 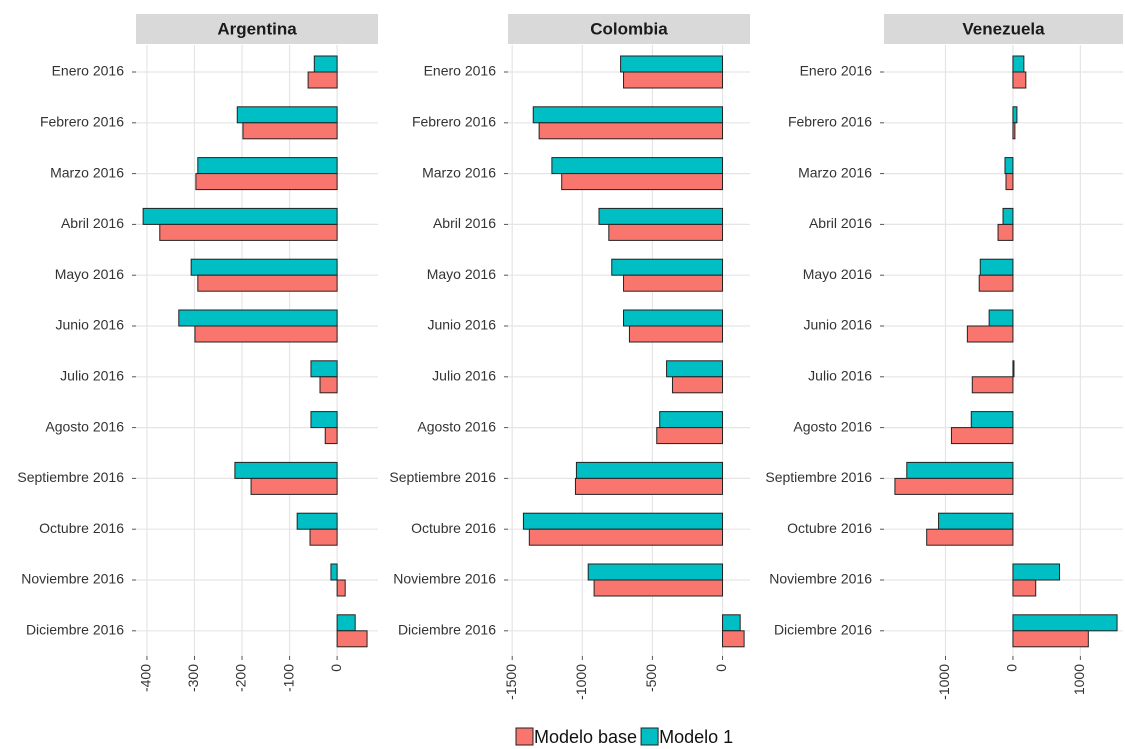 I want to click on y-tick-label: Noviembre 2016, so click(x=820, y=579).